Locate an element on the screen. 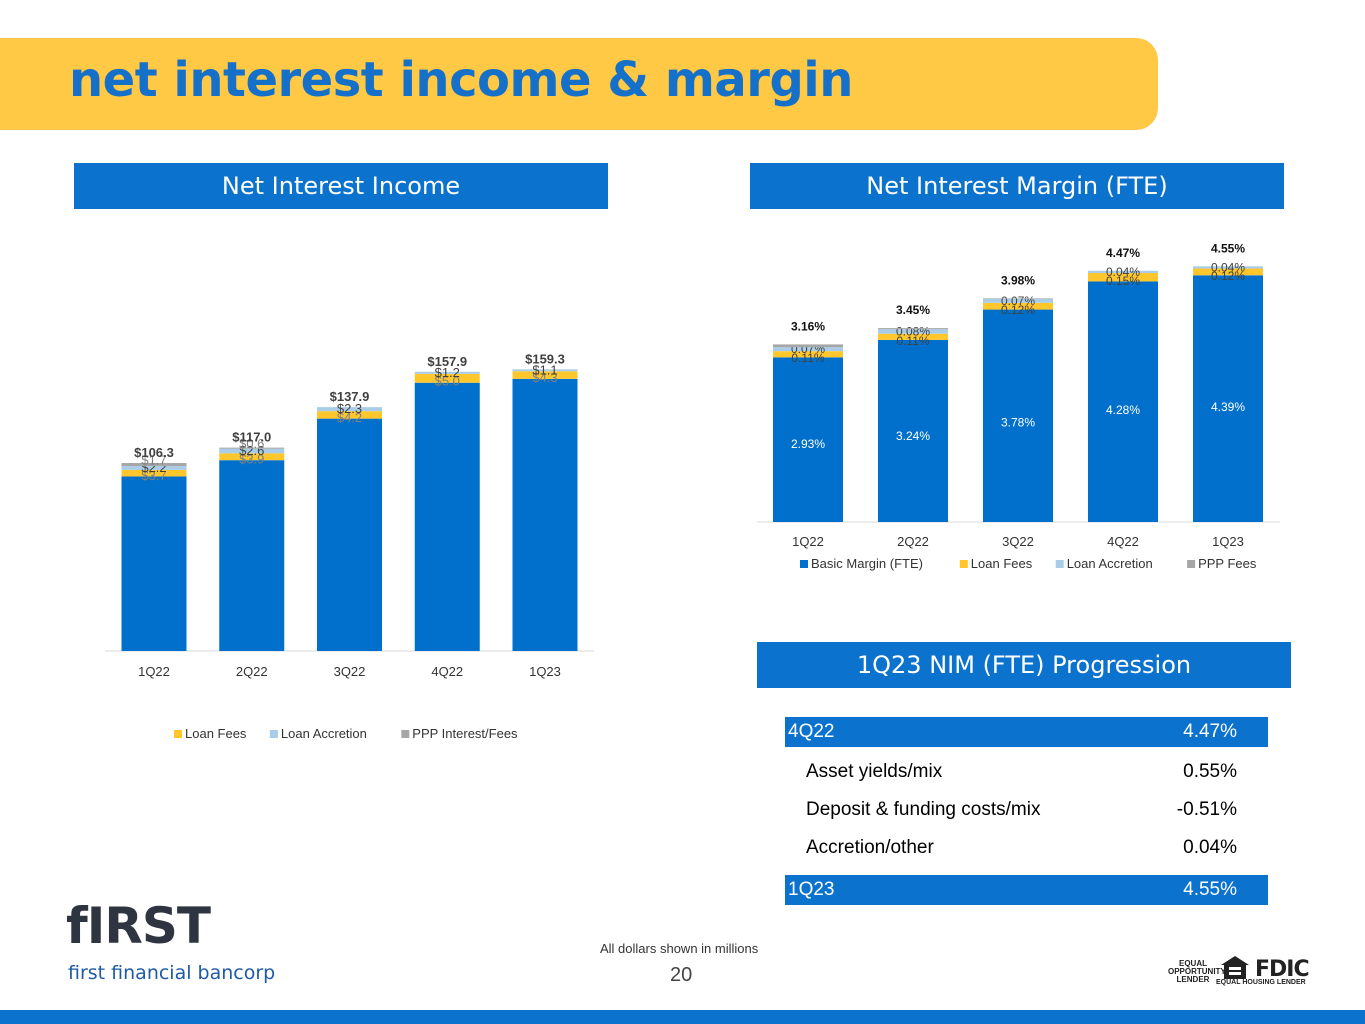 The height and width of the screenshot is (1024, 1365). nii-bar-loan-accretion-2q22 is located at coordinates (252, 451).